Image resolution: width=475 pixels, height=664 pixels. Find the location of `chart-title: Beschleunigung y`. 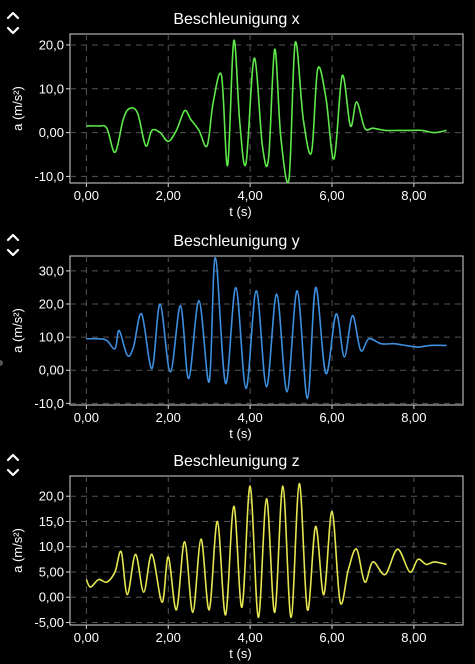

chart-title: Beschleunigung y is located at coordinates (236, 241).